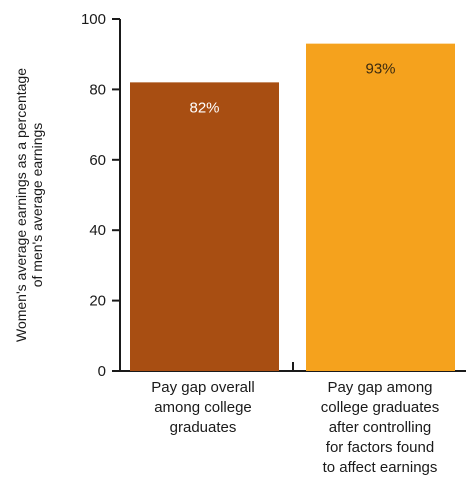 Image resolution: width=476 pixels, height=492 pixels. I want to click on y-tick-label: 0, so click(102, 371).